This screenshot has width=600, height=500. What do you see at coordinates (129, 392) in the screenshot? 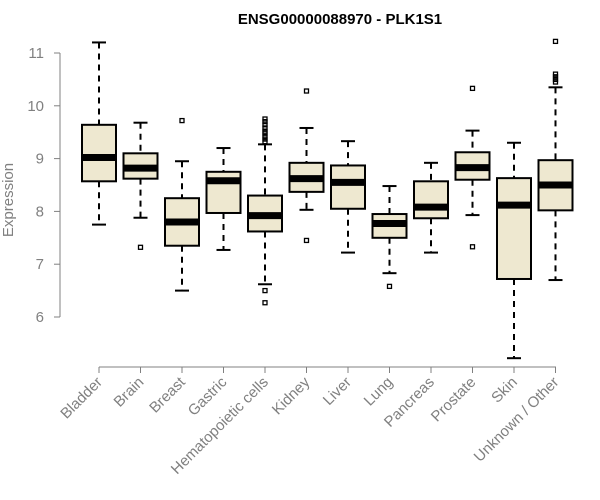
I see `x-tick-label: Brain` at bounding box center [129, 392].